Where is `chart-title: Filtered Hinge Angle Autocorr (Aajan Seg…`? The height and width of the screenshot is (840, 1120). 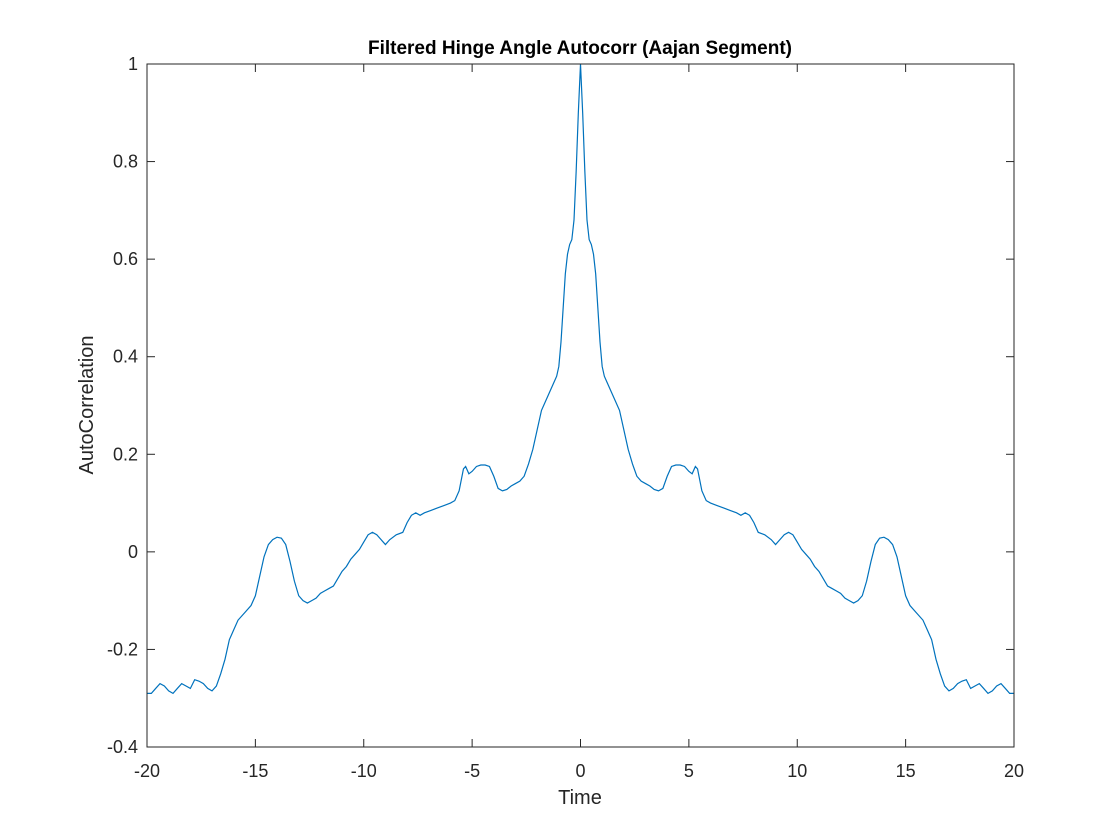 chart-title: Filtered Hinge Angle Autocorr (Aajan Seg… is located at coordinates (580, 48).